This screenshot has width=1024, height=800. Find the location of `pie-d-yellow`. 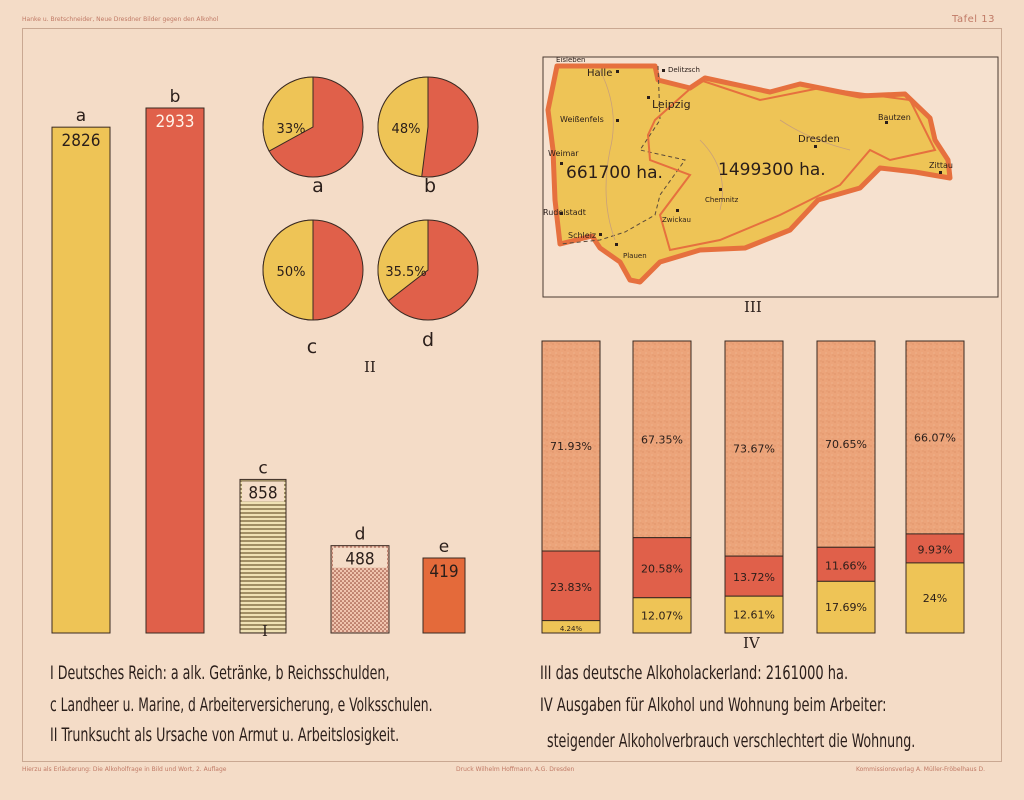

pie-d-yellow is located at coordinates (403, 260).